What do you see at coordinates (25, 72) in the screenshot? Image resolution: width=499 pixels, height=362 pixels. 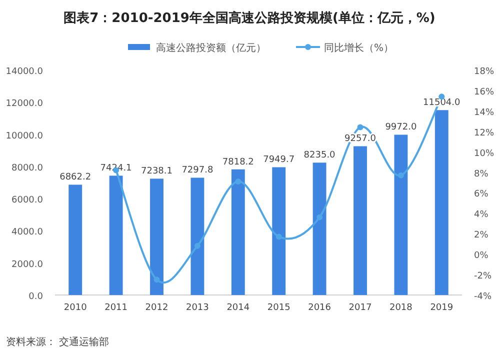 I see `y-tick-label: 14000.0` at bounding box center [25, 72].